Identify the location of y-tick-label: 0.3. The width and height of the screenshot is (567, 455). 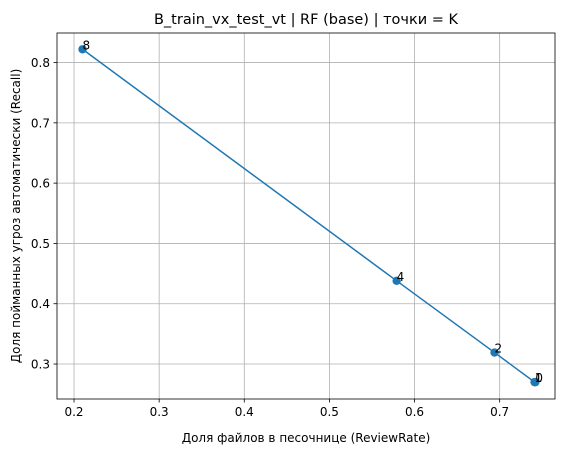
(40, 365).